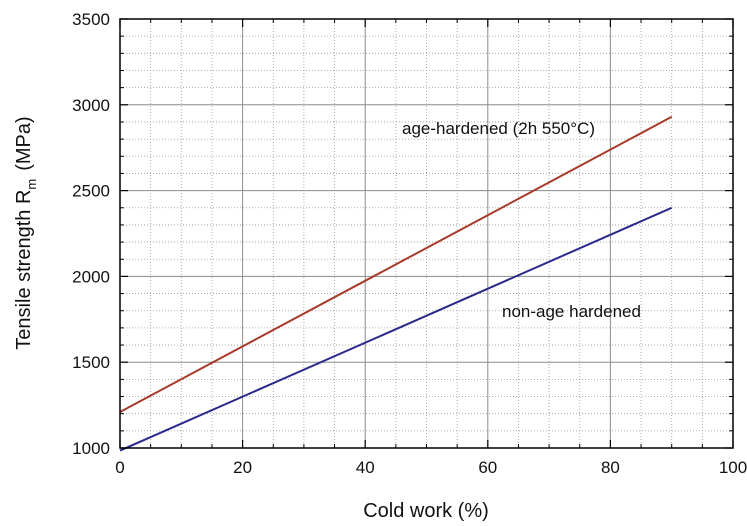 The width and height of the screenshot is (747, 526). What do you see at coordinates (91, 276) in the screenshot?
I see `y-tick-label: 2000` at bounding box center [91, 276].